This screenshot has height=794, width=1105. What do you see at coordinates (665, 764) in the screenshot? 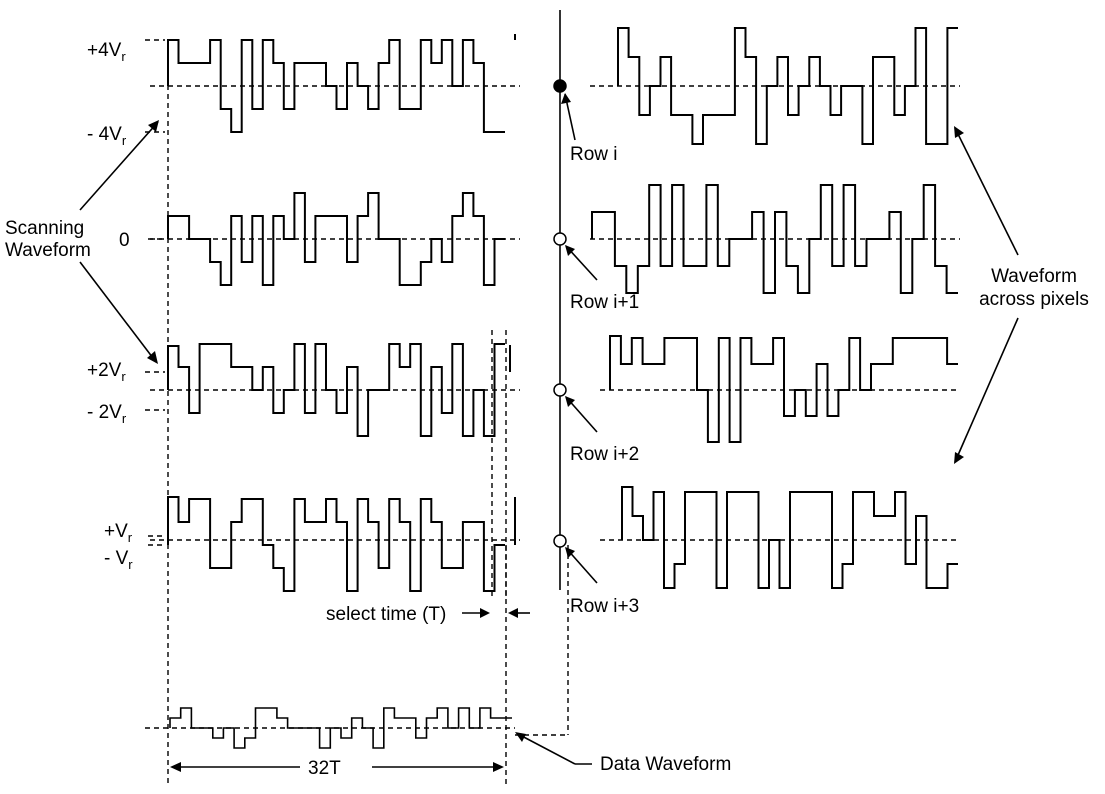
I see `data-waveform-label: Data Waveform` at bounding box center [665, 764].